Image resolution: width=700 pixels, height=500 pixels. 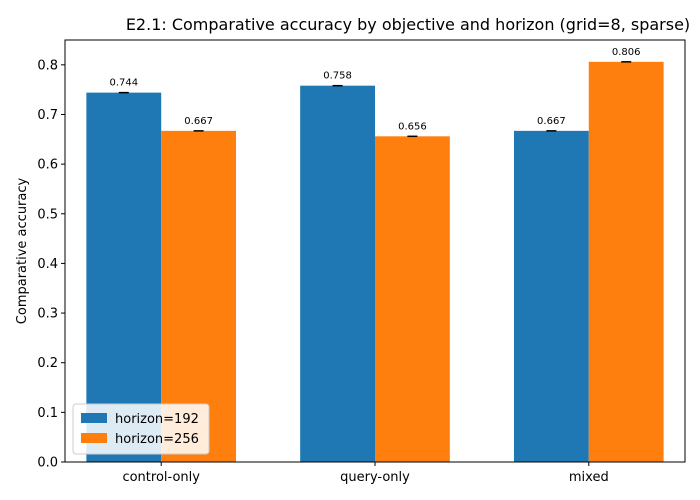 What do you see at coordinates (412, 299) in the screenshot?
I see `bar-horizon=256-query-only` at bounding box center [412, 299].